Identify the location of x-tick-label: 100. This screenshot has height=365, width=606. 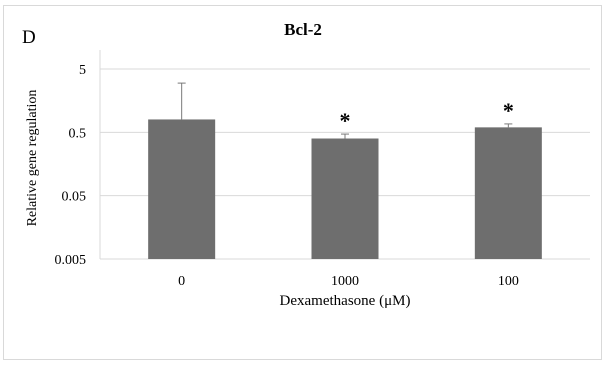
(508, 281).